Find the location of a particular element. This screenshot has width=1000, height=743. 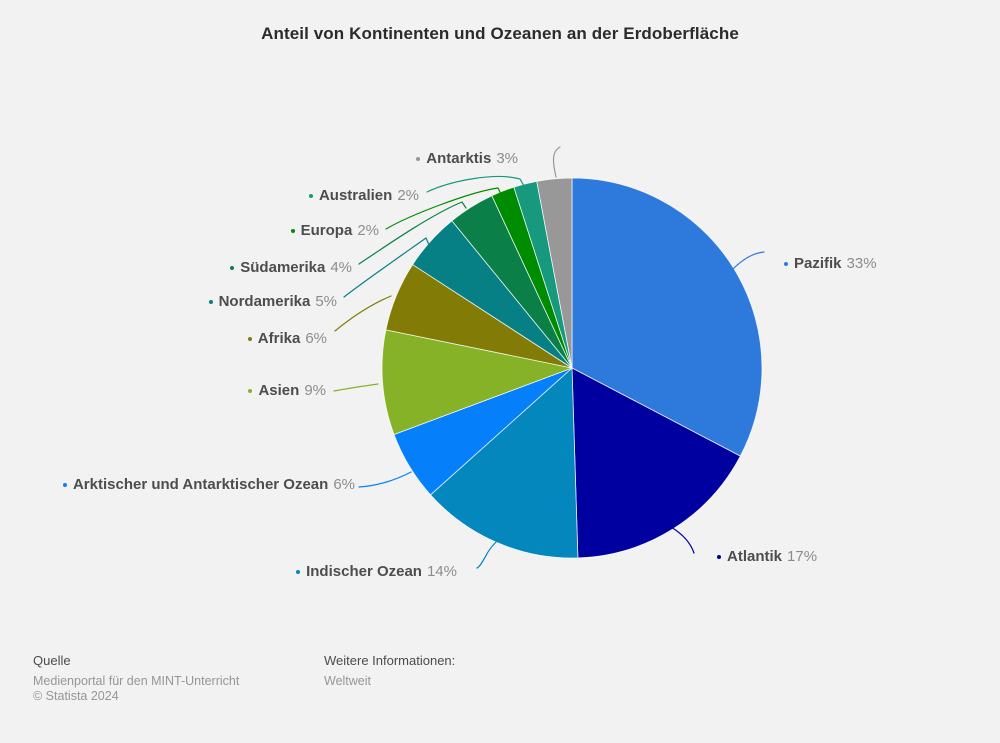

label-connector-atlantik is located at coordinates (682, 540).